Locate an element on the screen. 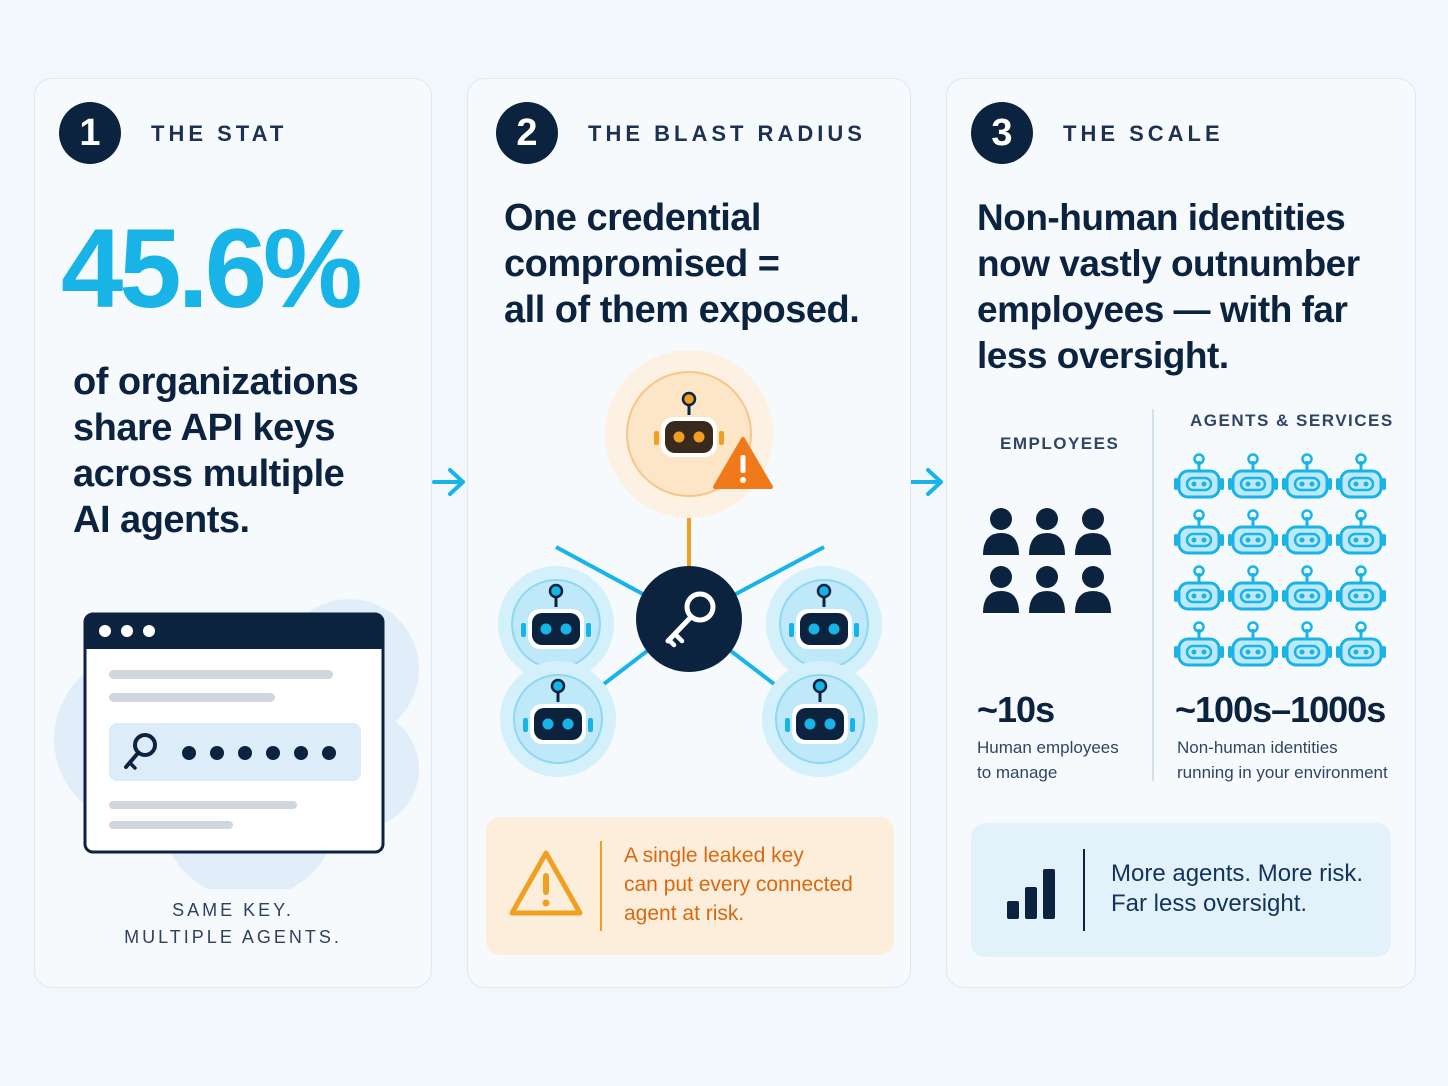 This screenshot has height=1086, width=1448. panel-caption: SAME KEY. MULTIPLE AGENTS. is located at coordinates (233, 924).